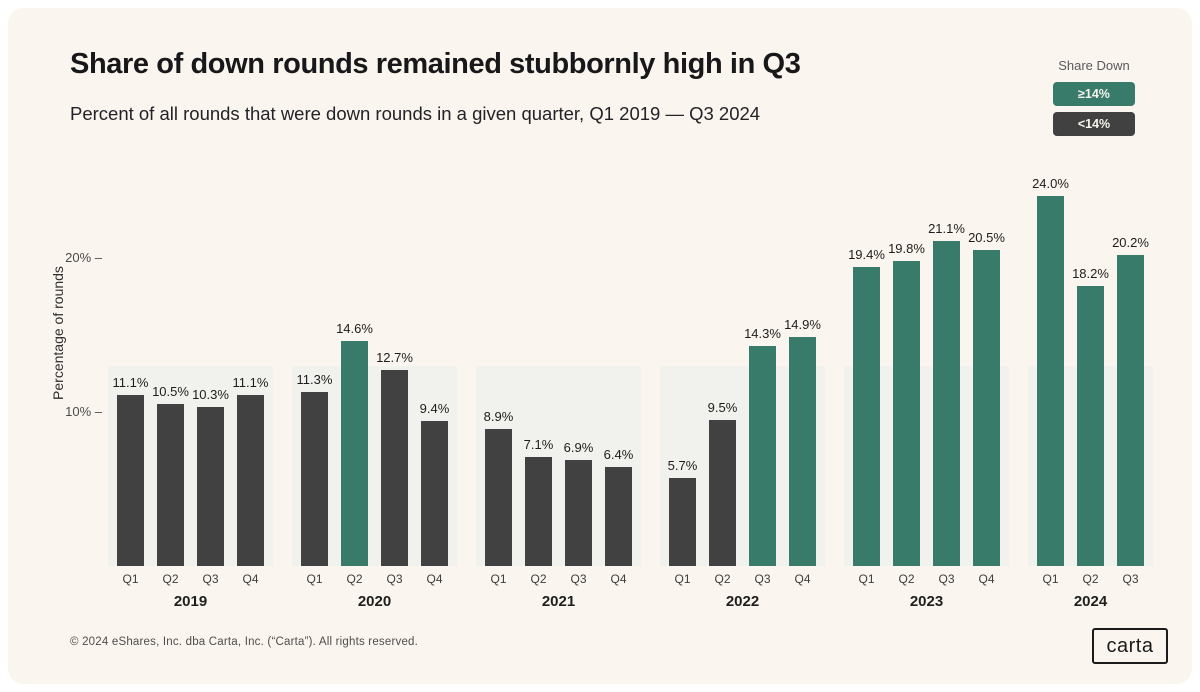 The image size is (1200, 692). I want to click on bar-value-label: 6.9%, so click(578, 447).